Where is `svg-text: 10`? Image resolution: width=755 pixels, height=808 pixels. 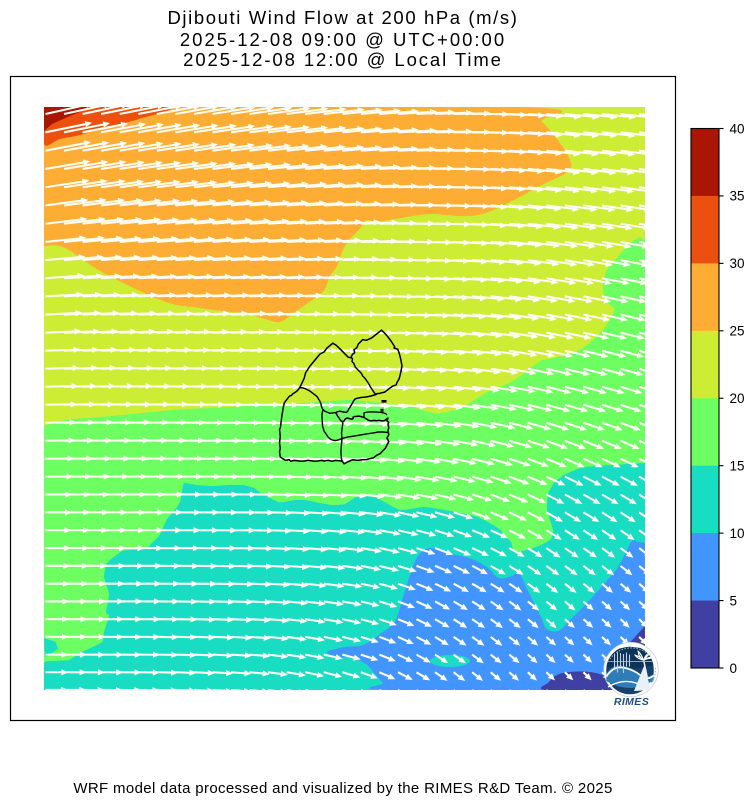
svg-text: 10 is located at coordinates (737, 533).